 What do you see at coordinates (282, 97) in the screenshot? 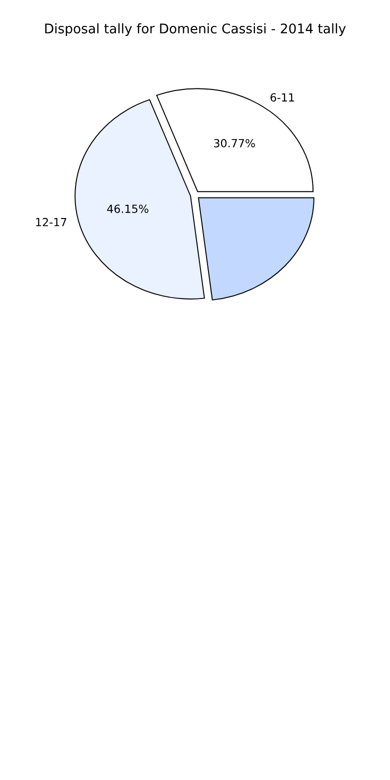
I see `slice-label: 6-11` at bounding box center [282, 97].